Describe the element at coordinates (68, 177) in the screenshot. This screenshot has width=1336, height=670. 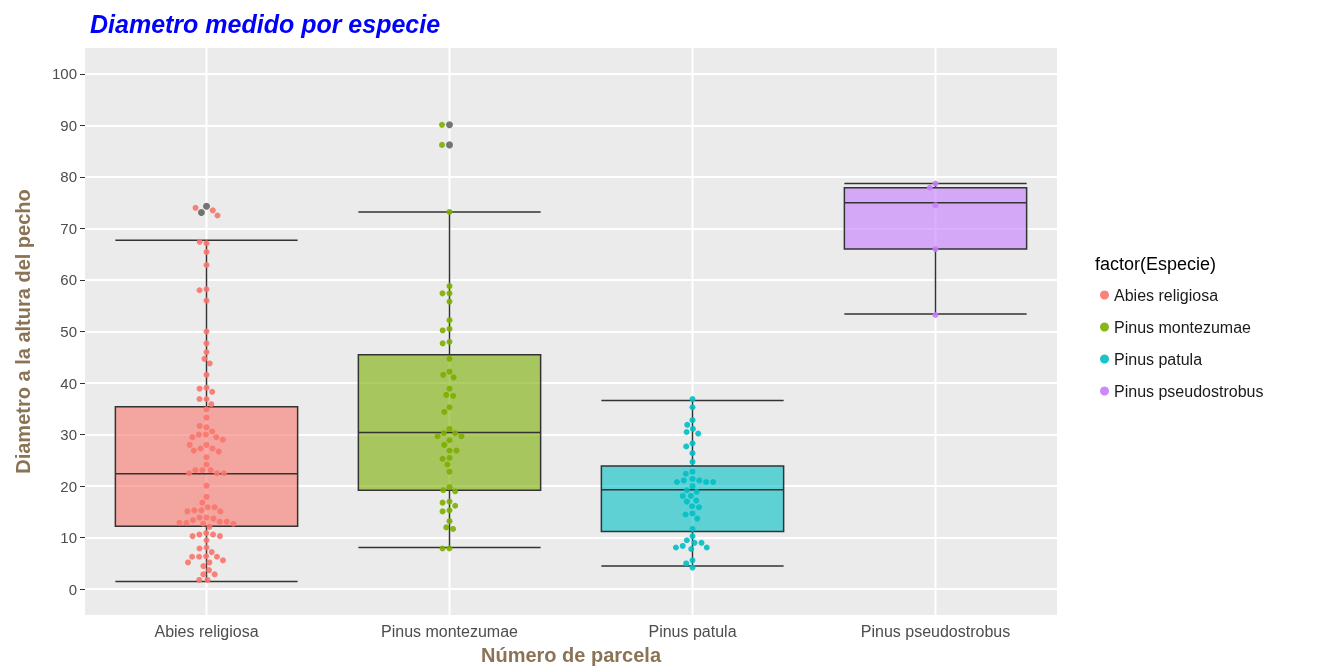
I see `y-tick-label: 80` at that location.